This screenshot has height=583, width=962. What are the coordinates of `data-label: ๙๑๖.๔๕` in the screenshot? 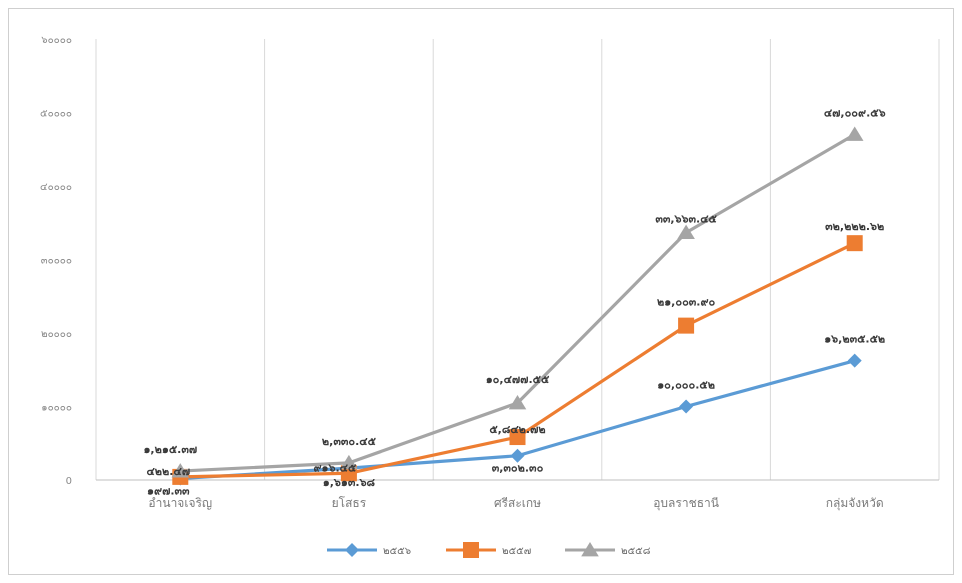 It's located at (335, 467).